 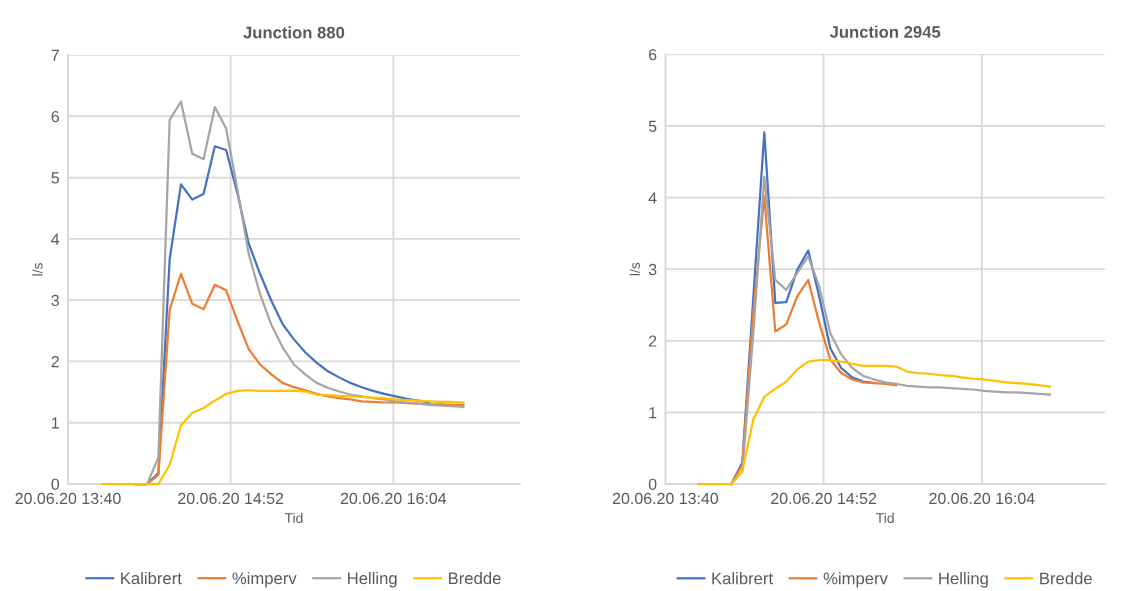 What do you see at coordinates (55, 55) in the screenshot?
I see `y-tick-label: 7` at bounding box center [55, 55].